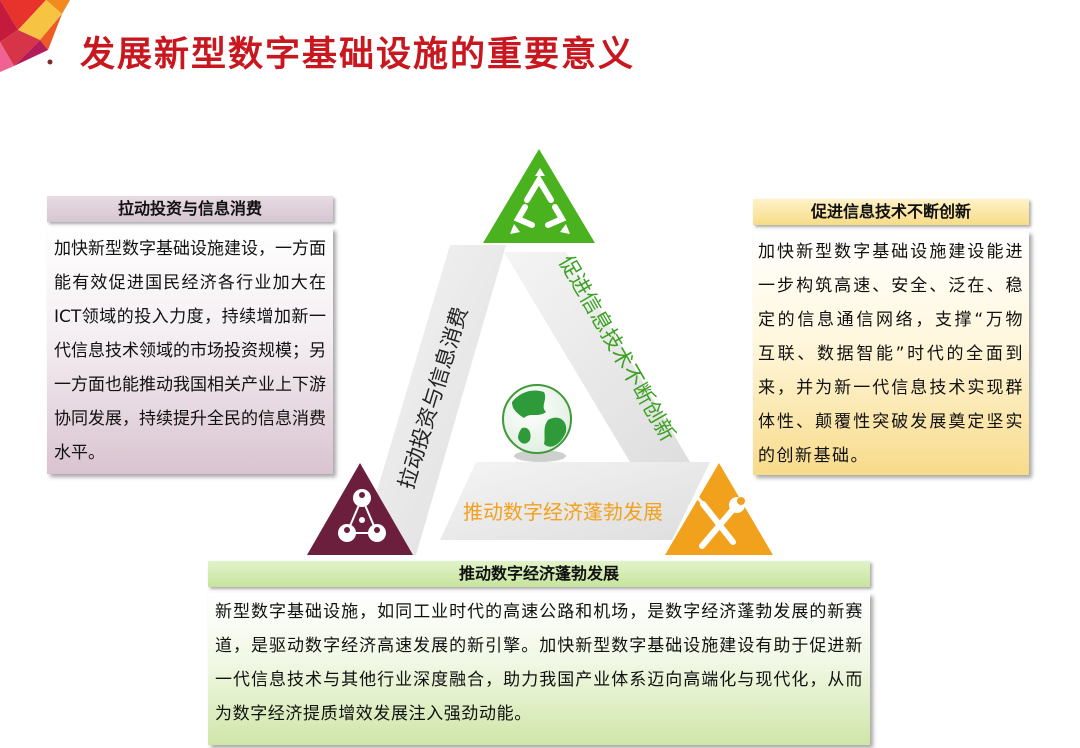 This screenshot has width=1080, height=748. What do you see at coordinates (720, 522) in the screenshot?
I see `wrench-screwdriver-icon` at bounding box center [720, 522].